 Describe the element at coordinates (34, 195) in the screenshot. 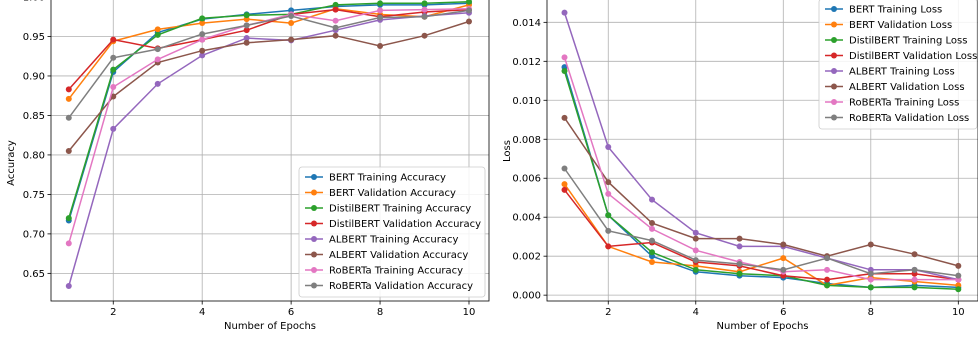

I see `y-tick-label: 0.75` at that location.